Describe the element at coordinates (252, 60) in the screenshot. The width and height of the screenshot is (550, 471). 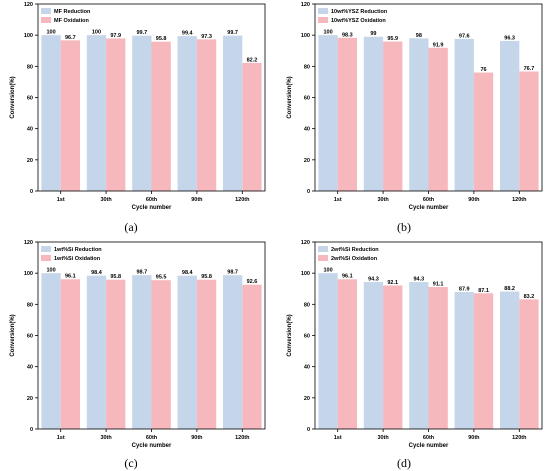
I see `data-label-oxidation-120th: 82.2` at that location.